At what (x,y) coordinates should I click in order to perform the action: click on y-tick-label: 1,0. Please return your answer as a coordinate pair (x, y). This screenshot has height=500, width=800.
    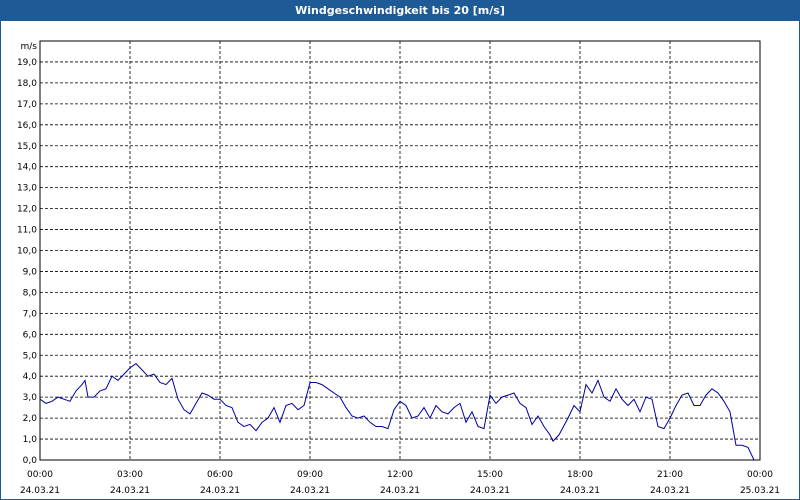
    Looking at the image, I should click on (30, 440).